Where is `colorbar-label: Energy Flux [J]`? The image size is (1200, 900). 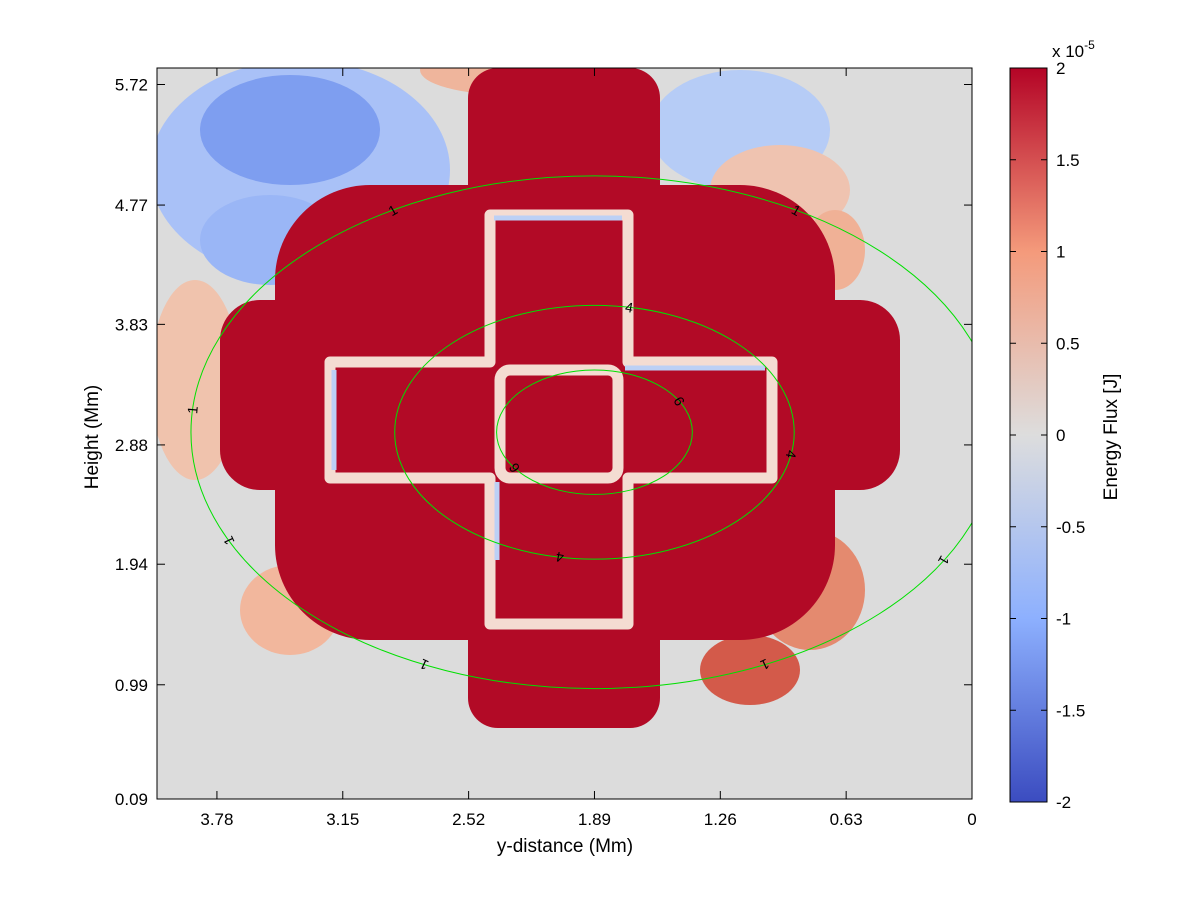 colorbar-label: Energy Flux [J] is located at coordinates (1111, 437).